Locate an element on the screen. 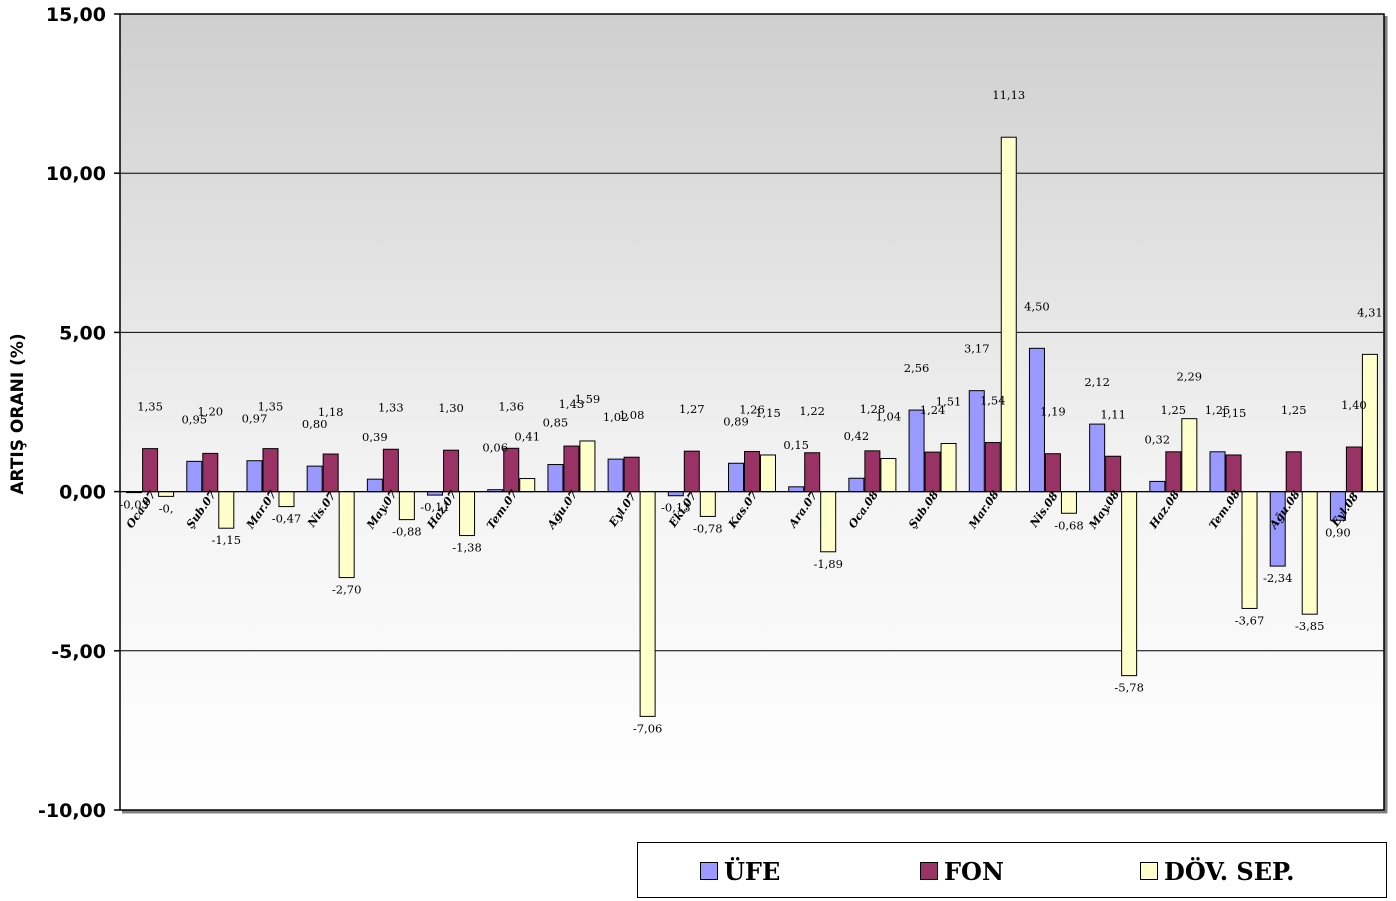 This screenshot has width=1396, height=901. data-label: 4,50 is located at coordinates (1037, 306).